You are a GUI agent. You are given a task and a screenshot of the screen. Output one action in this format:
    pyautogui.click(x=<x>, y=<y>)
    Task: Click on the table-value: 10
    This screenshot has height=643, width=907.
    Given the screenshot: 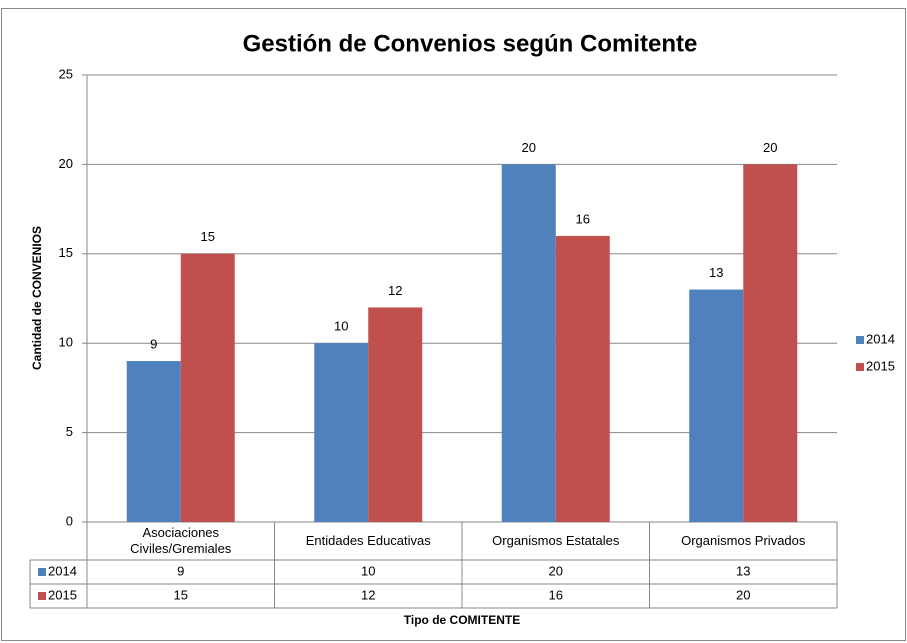 What is the action you would take?
    pyautogui.click(x=368, y=570)
    